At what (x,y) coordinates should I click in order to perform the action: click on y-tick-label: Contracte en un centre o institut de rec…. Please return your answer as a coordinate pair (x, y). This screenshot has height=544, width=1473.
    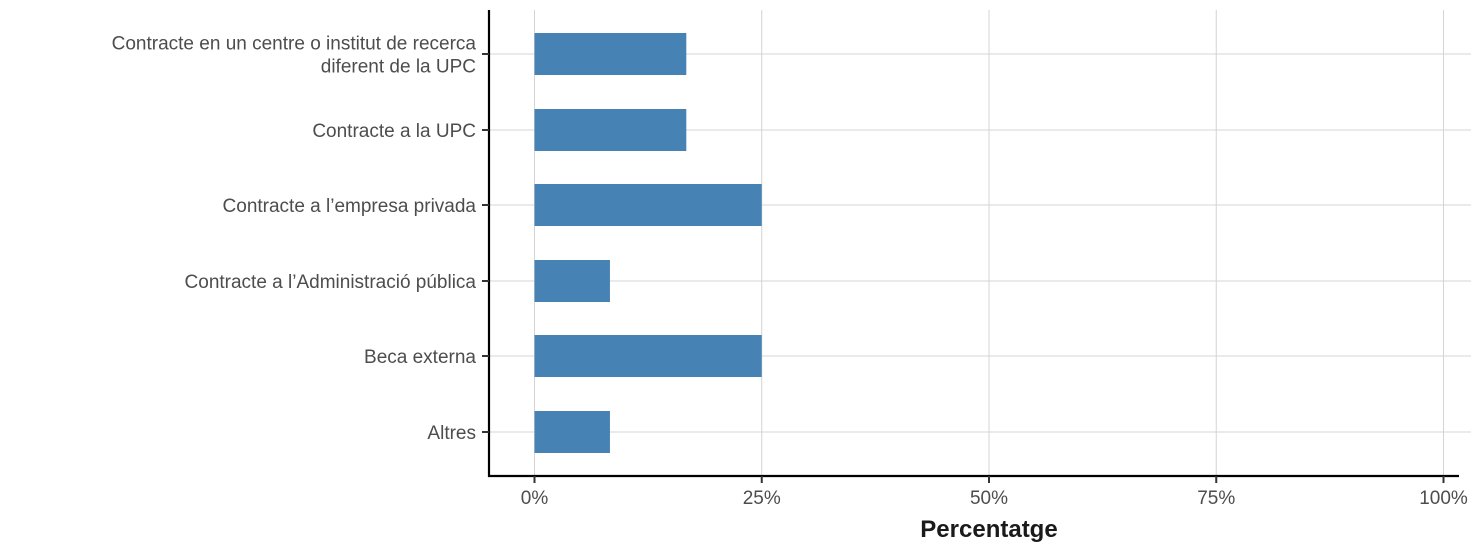
    Looking at the image, I should click on (294, 44).